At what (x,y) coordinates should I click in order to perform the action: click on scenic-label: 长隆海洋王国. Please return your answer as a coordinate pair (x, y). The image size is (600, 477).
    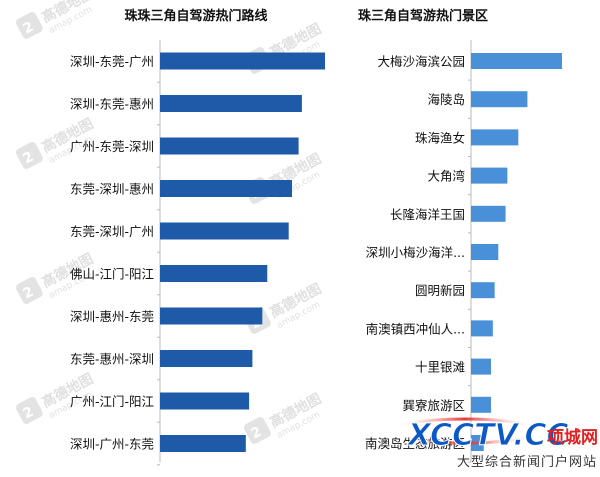
    Looking at the image, I should click on (427, 214).